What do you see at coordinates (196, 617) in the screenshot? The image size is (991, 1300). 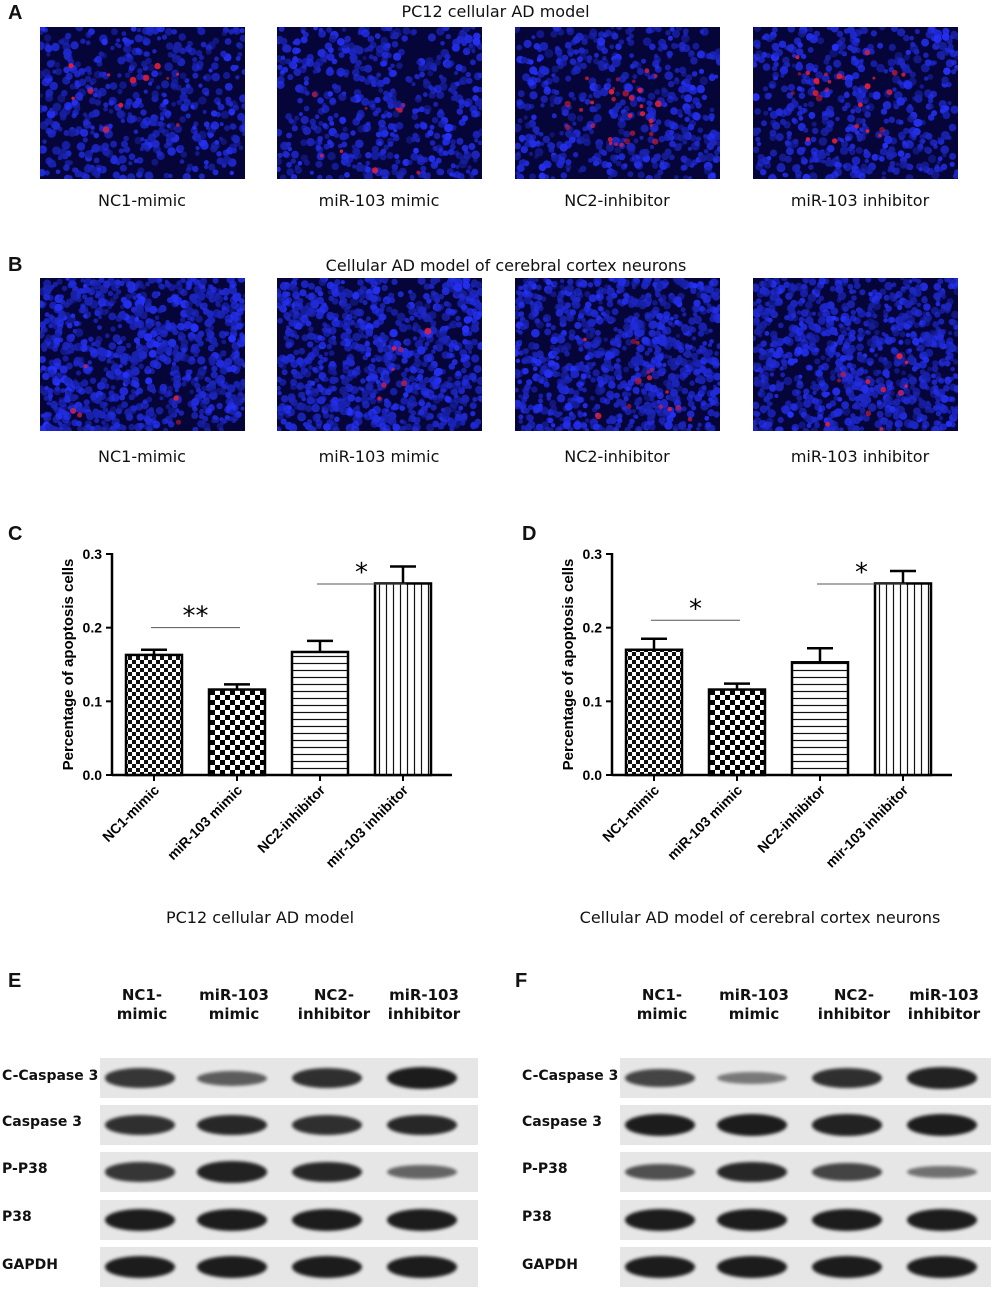 I see `significance-label: **` at bounding box center [196, 617].